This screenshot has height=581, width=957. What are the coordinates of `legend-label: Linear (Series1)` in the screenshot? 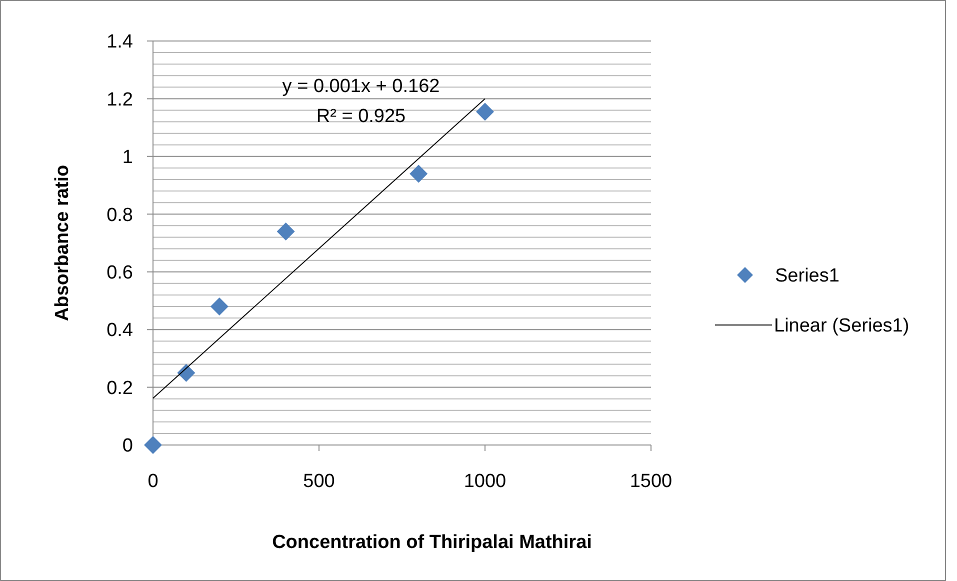 It's located at (842, 326).